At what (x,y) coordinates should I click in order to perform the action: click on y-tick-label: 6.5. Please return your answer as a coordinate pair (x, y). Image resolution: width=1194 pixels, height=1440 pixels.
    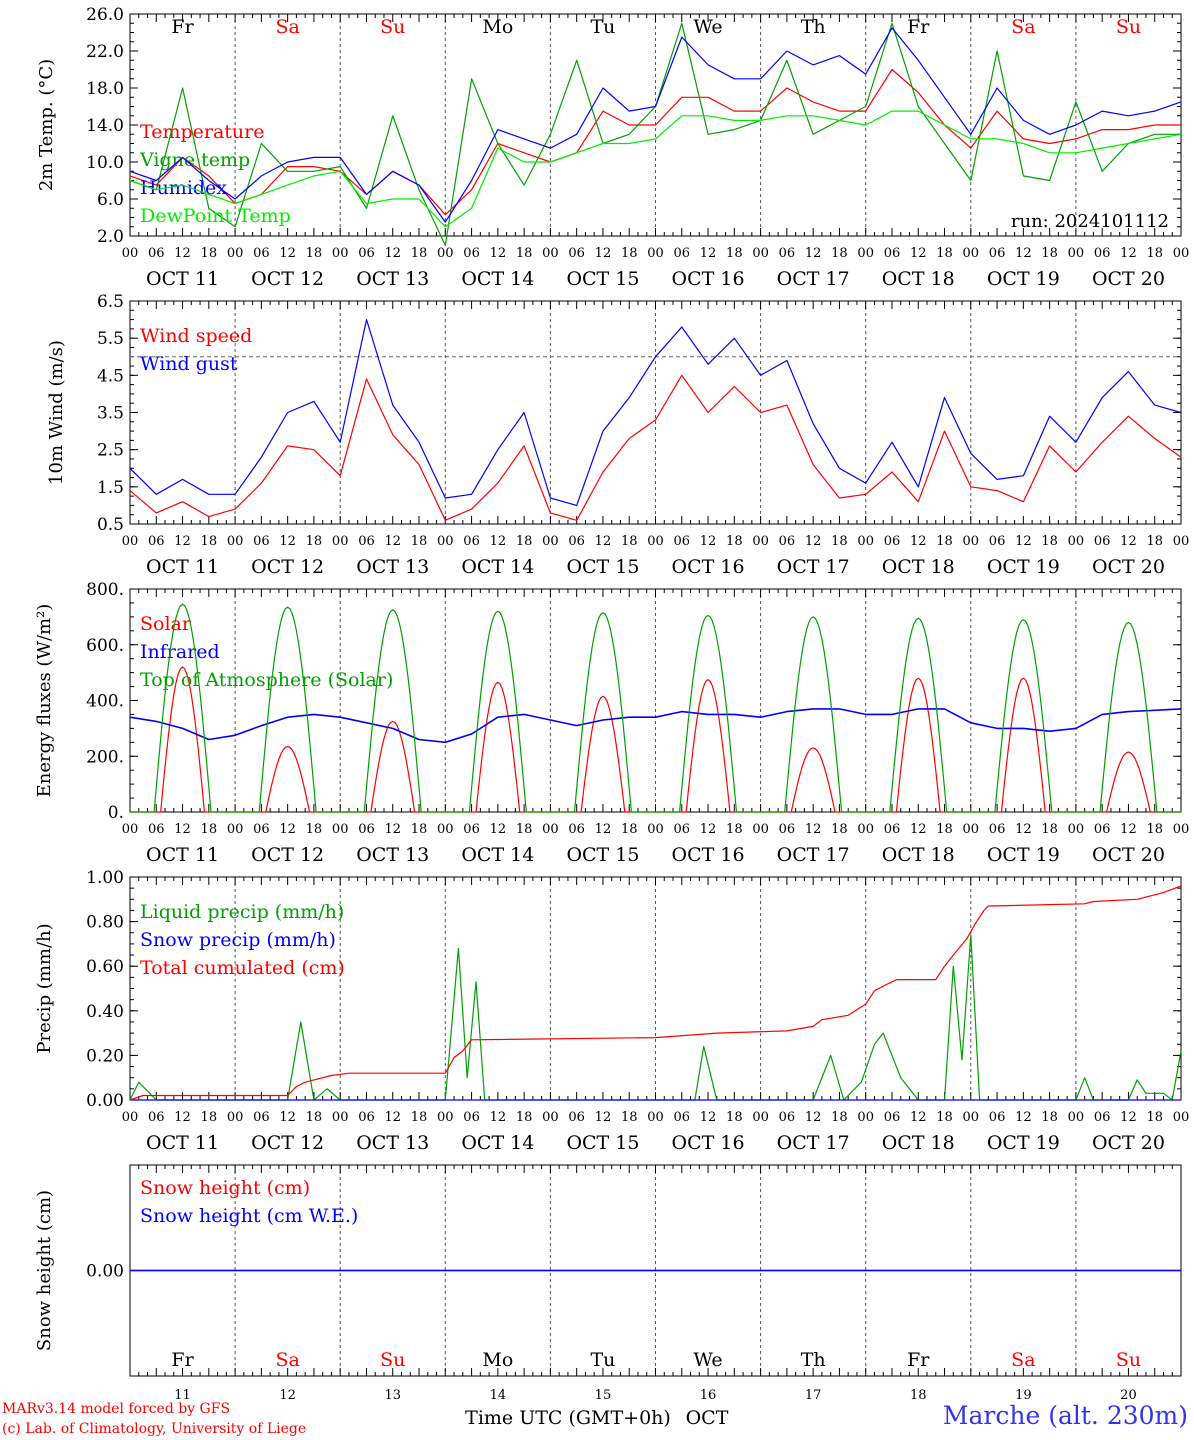
    Looking at the image, I should click on (110, 302).